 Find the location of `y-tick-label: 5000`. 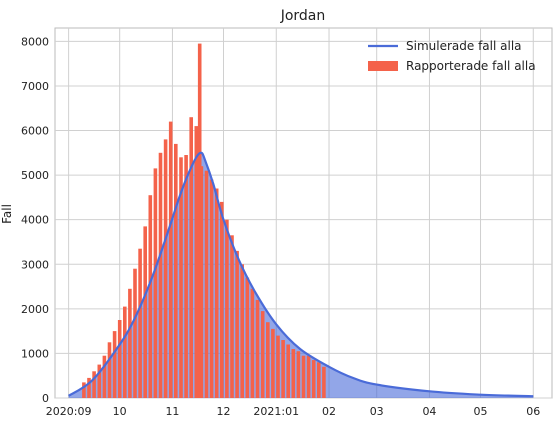

y-tick-label: 5000 is located at coordinates (35, 175).